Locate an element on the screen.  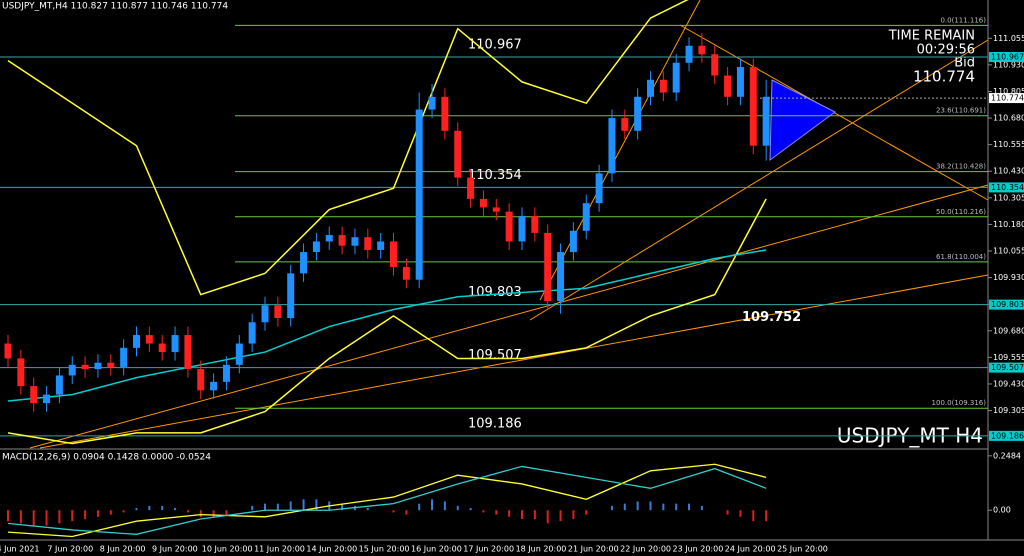
date-label: 15 Jun 20:00 is located at coordinates (384, 549).